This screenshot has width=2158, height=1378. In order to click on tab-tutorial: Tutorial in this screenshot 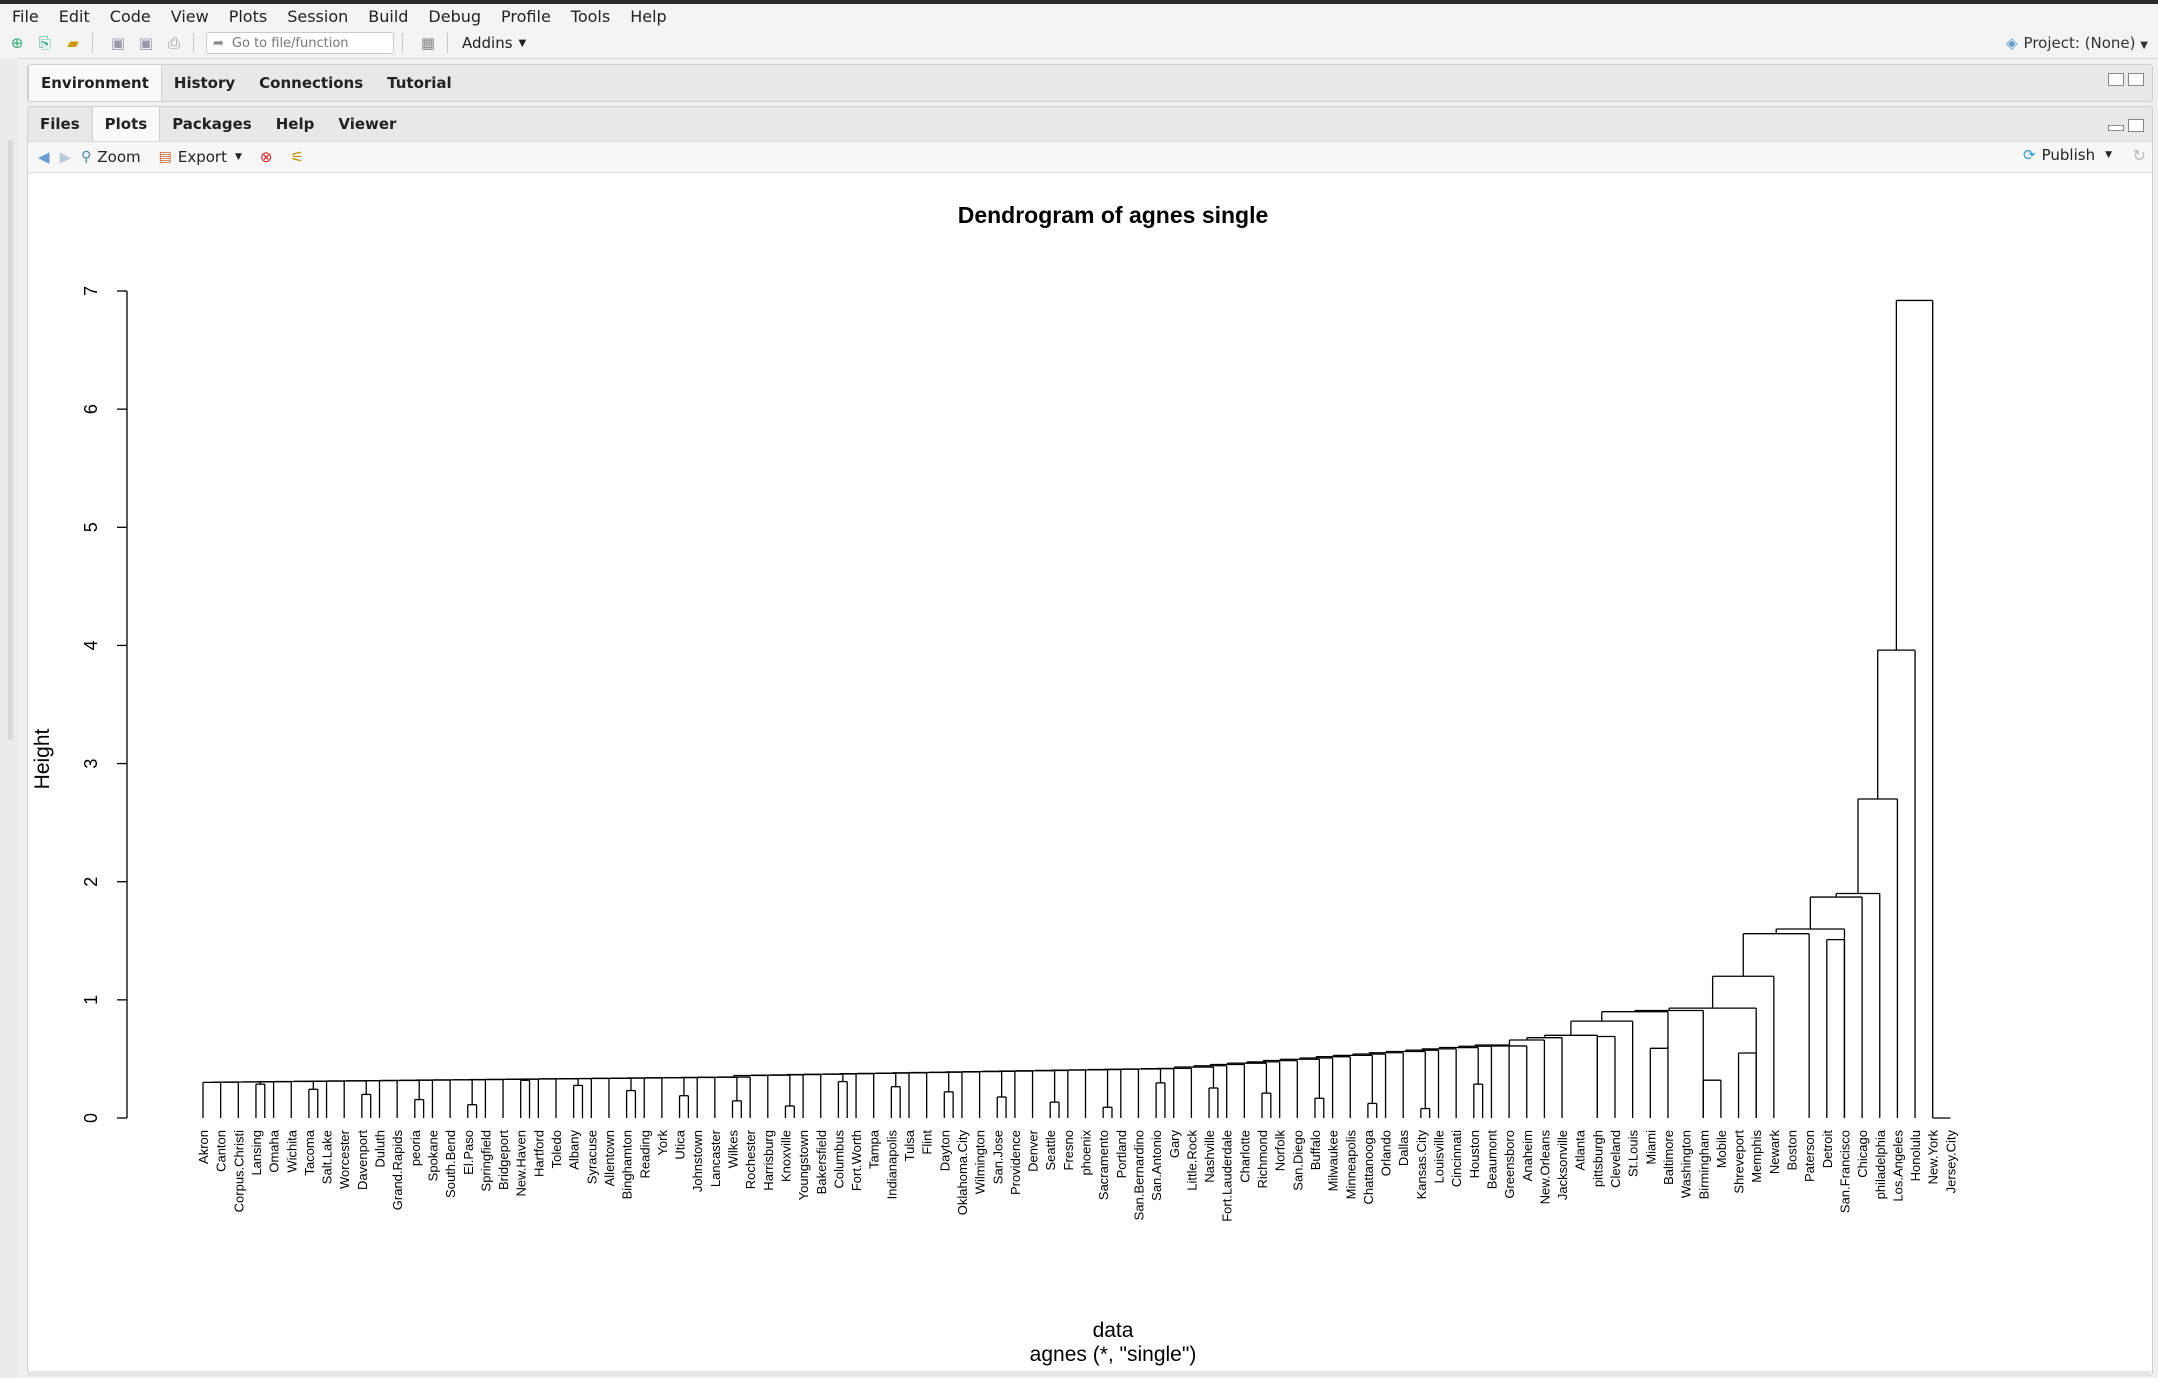, I will do `click(419, 83)`.